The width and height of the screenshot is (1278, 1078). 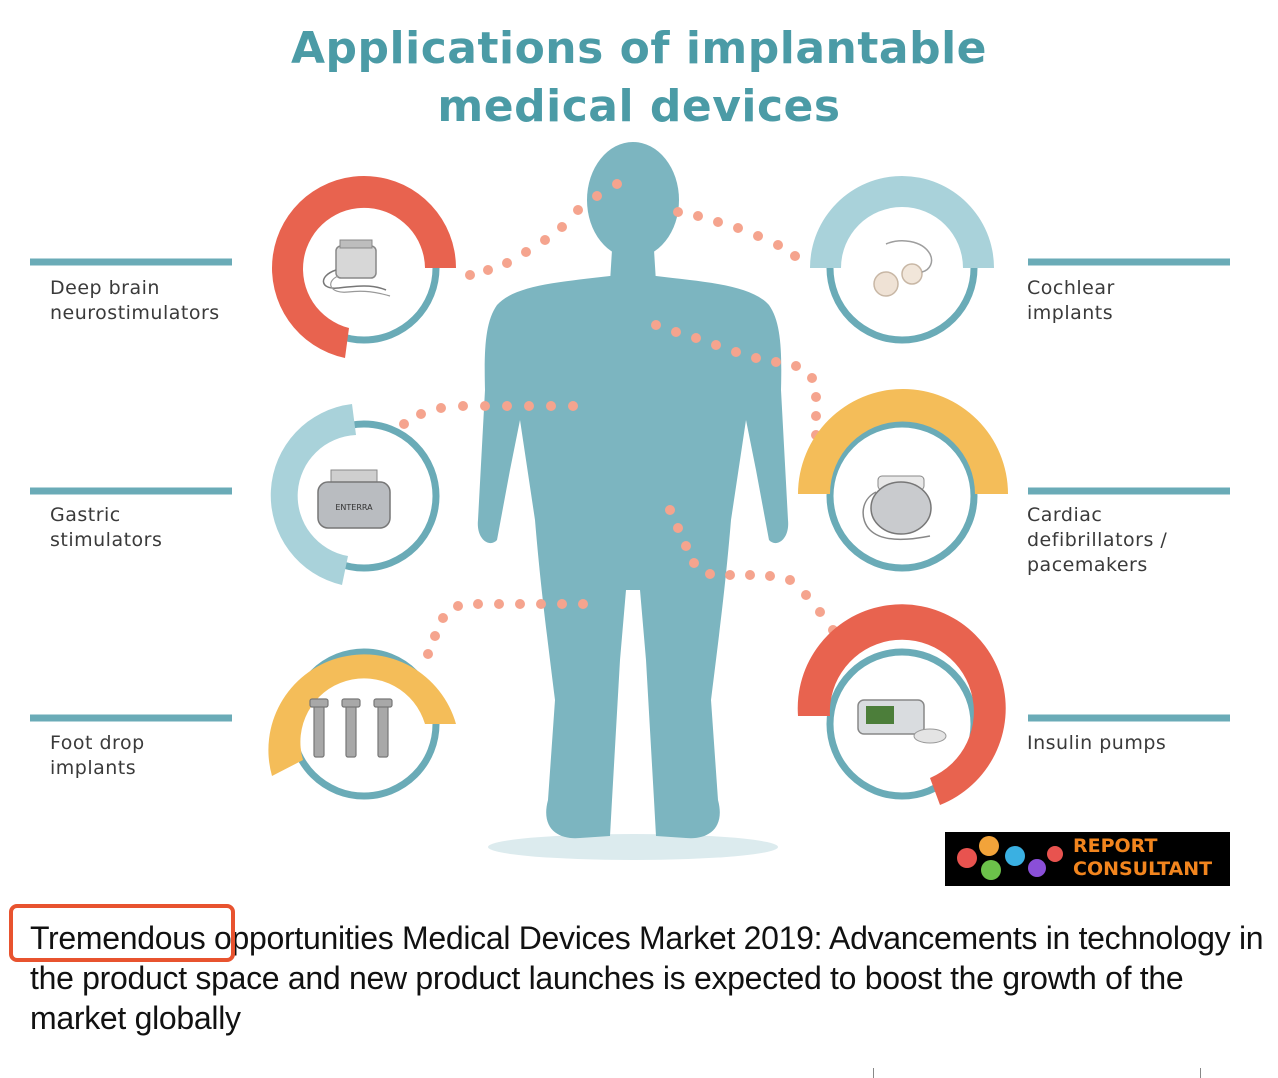 What do you see at coordinates (118, 938) in the screenshot?
I see `highlighted-word: Tremendous` at bounding box center [118, 938].